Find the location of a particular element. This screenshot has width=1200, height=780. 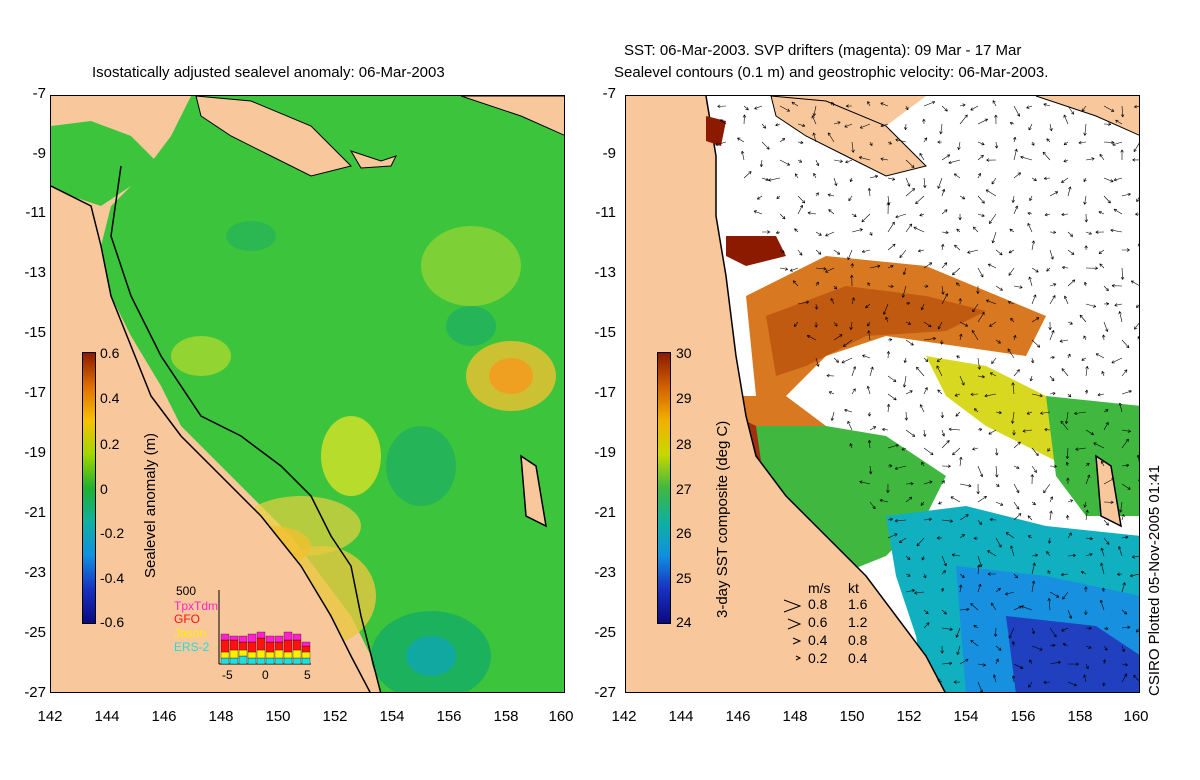

legend-ms: 0.8 is located at coordinates (818, 604).